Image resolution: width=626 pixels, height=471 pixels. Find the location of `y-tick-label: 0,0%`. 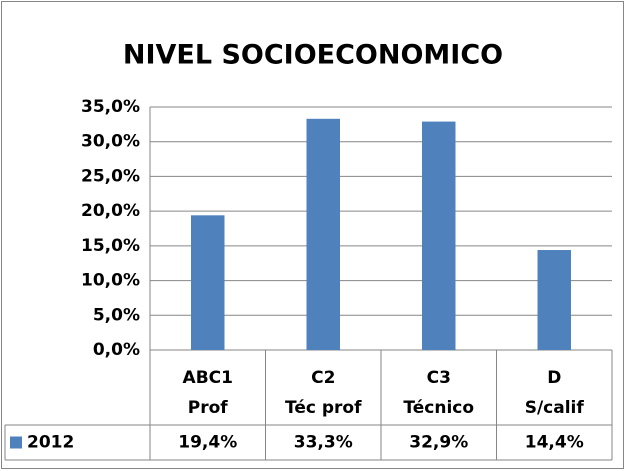

y-tick-label: 0,0% is located at coordinates (116, 350).